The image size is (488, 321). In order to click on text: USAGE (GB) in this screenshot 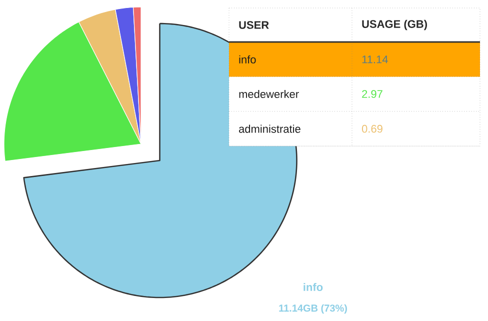, I will do `click(394, 25)`.